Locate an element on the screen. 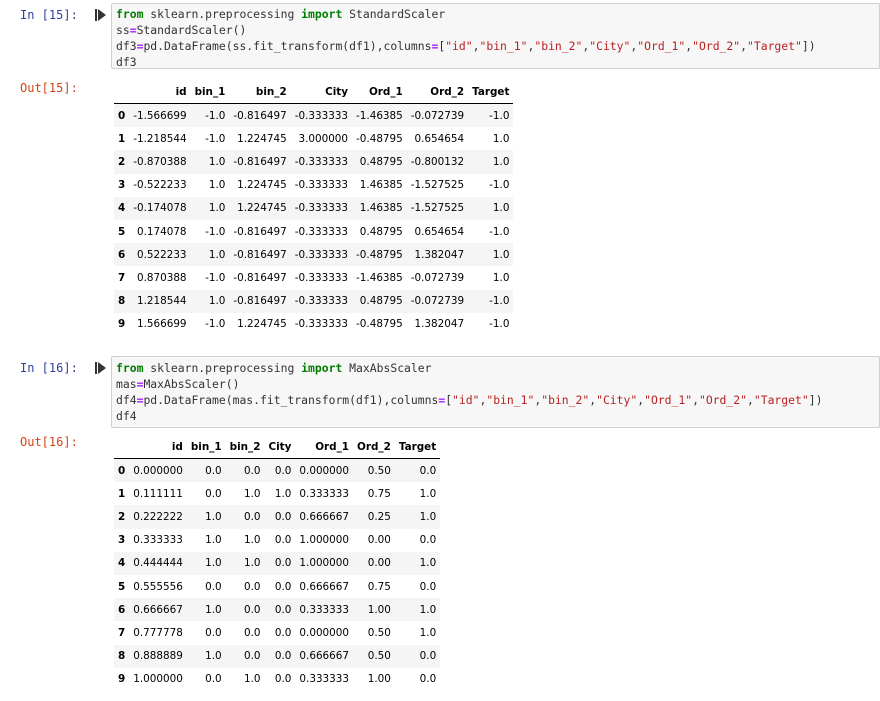  row-index: 9 is located at coordinates (122, 324).